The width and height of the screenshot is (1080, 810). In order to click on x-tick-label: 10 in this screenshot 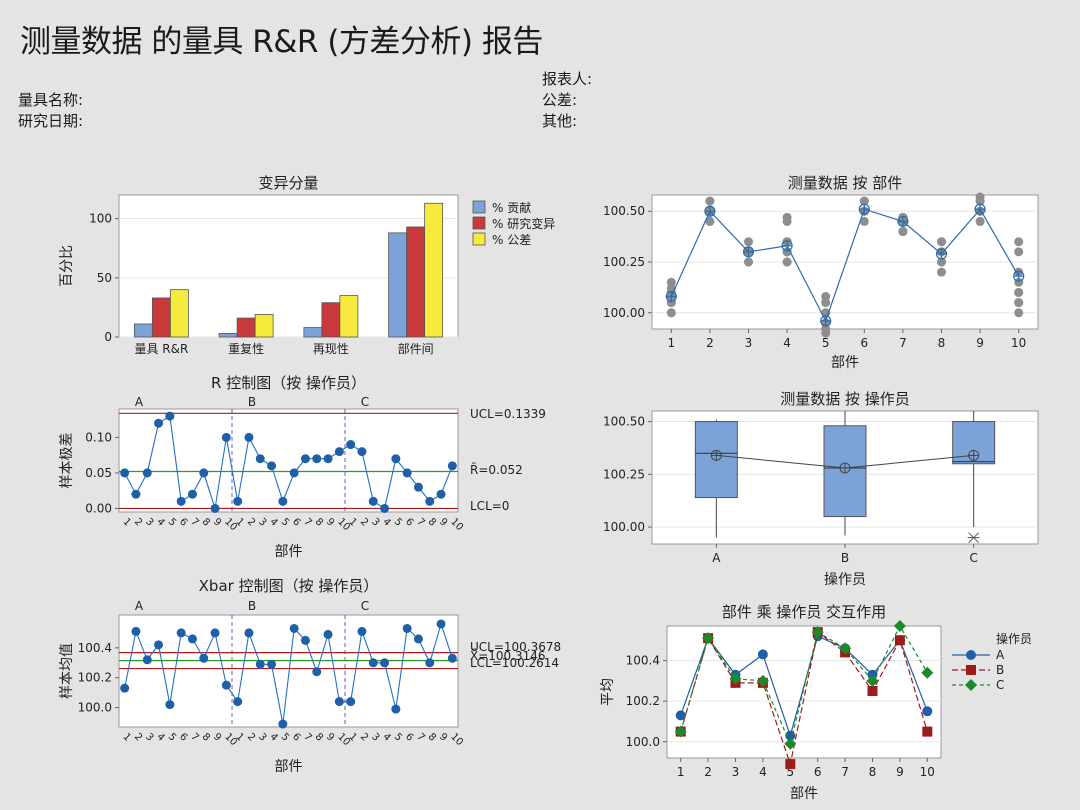, I will do `click(456, 739)`.